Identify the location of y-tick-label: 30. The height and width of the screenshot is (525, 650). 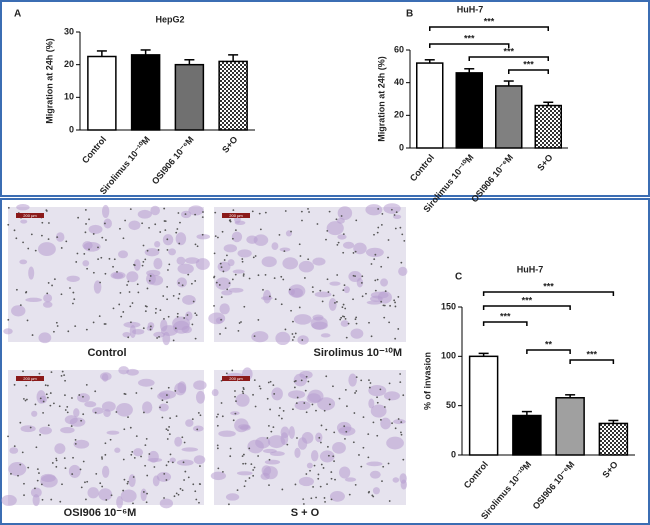
(69, 31).